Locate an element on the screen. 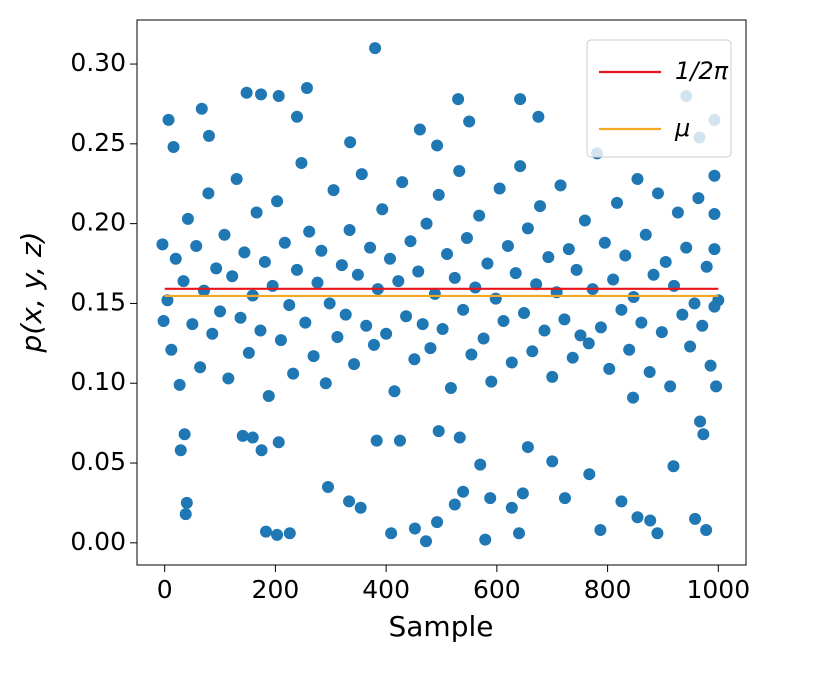 The height and width of the screenshot is (673, 831). x-axis-label: Sample is located at coordinates (441, 626).